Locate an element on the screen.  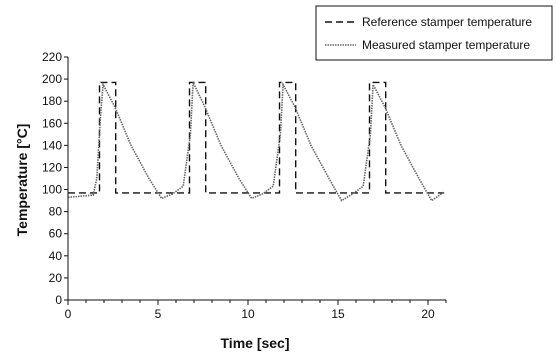
legend-label-measured: Measured stamper temperature is located at coordinates (446, 45).